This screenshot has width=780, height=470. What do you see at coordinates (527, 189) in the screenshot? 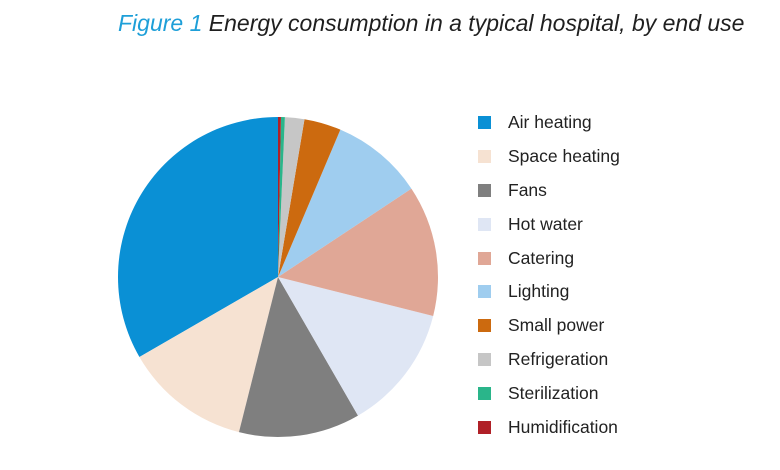
I see `legend-label: Fans` at bounding box center [527, 189].